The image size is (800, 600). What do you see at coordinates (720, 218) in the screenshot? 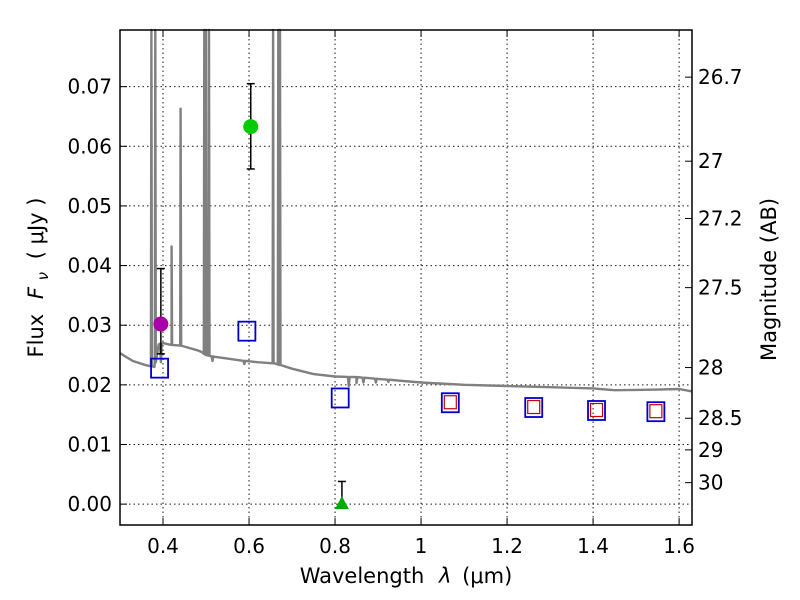
I see `y2-tick-label: 27.2` at bounding box center [720, 218].